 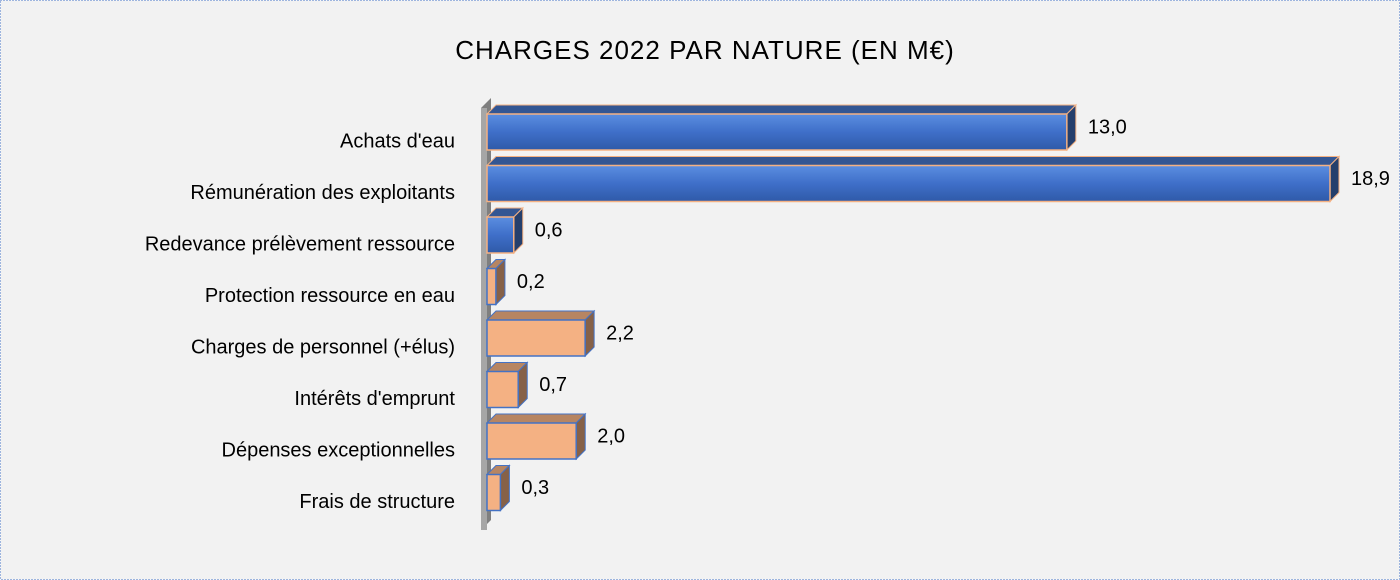 I want to click on data-label: 2,2, so click(x=620, y=333).